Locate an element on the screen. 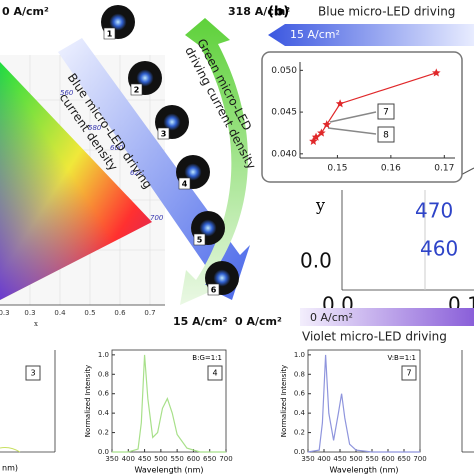 Image resolution: width=474 pixels, height=474 pixels. led-tag: 4 is located at coordinates (185, 184).